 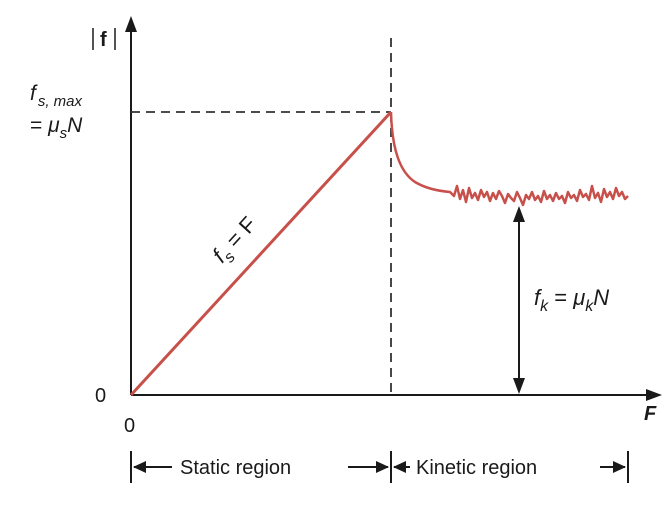 I want to click on fs-max-label: f s, max, so click(x=56, y=96).